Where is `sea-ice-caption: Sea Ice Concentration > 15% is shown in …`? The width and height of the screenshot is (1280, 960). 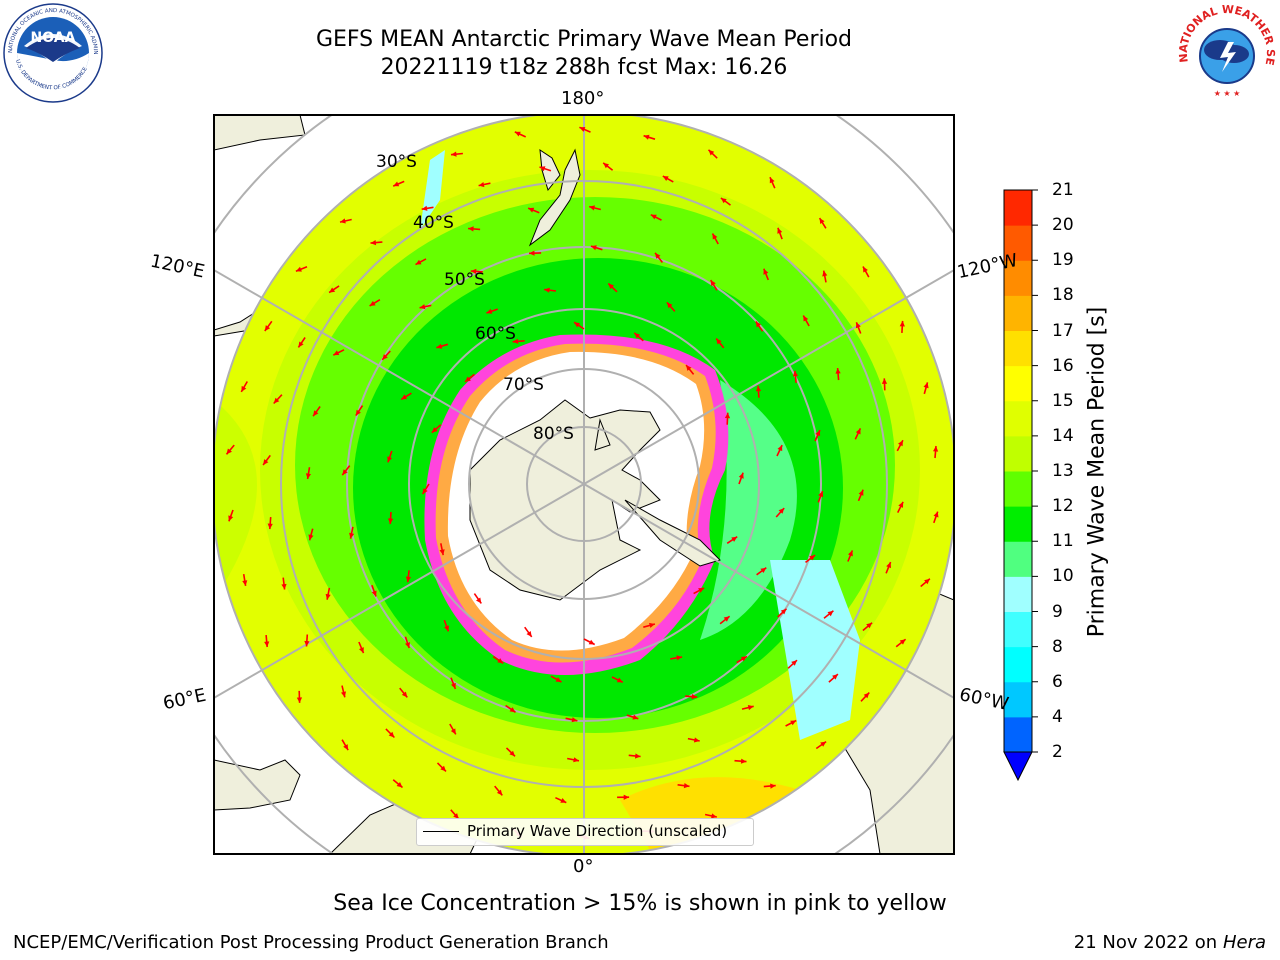 sea-ice-caption: Sea Ice Concentration > 15% is shown in … is located at coordinates (640, 903).